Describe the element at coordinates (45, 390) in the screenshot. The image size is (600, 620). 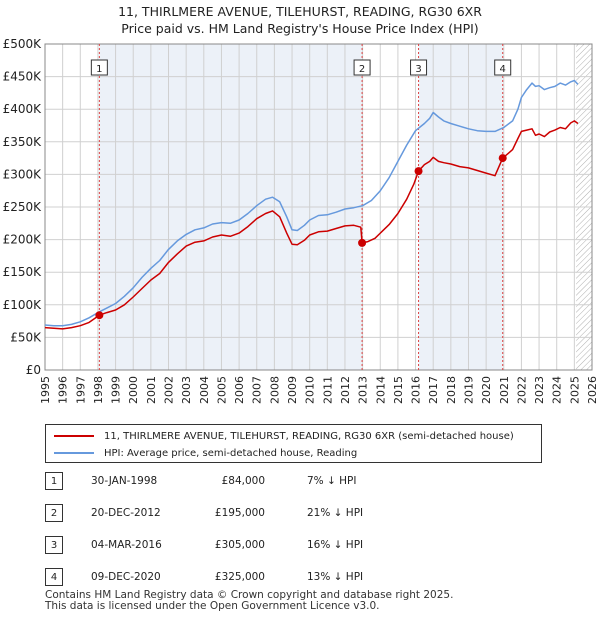
I see `x-tick-label: 1995` at that location.